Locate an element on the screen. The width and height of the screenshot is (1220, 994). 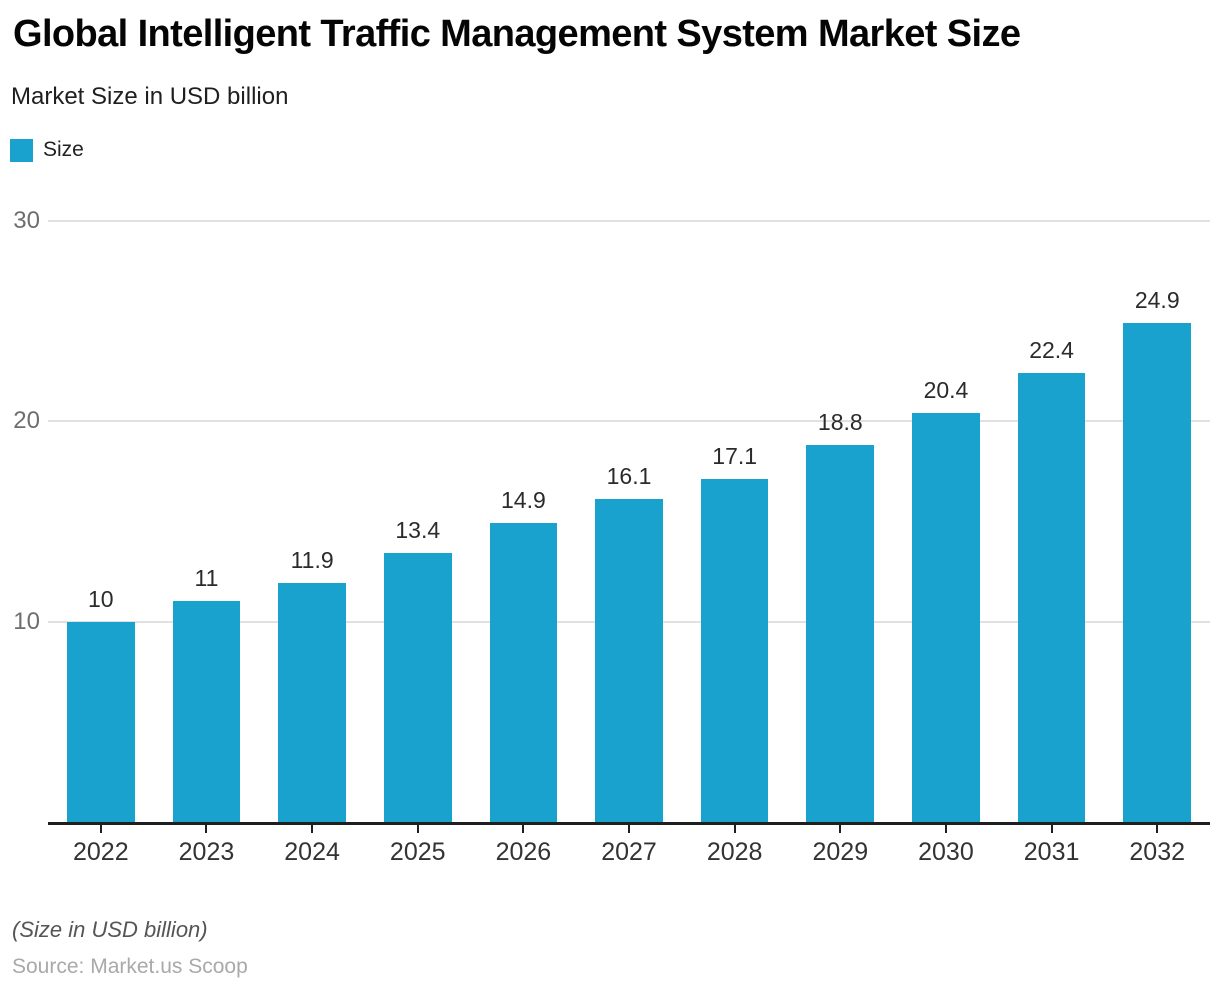
bar-cell: 18.8 is located at coordinates (840, 516).